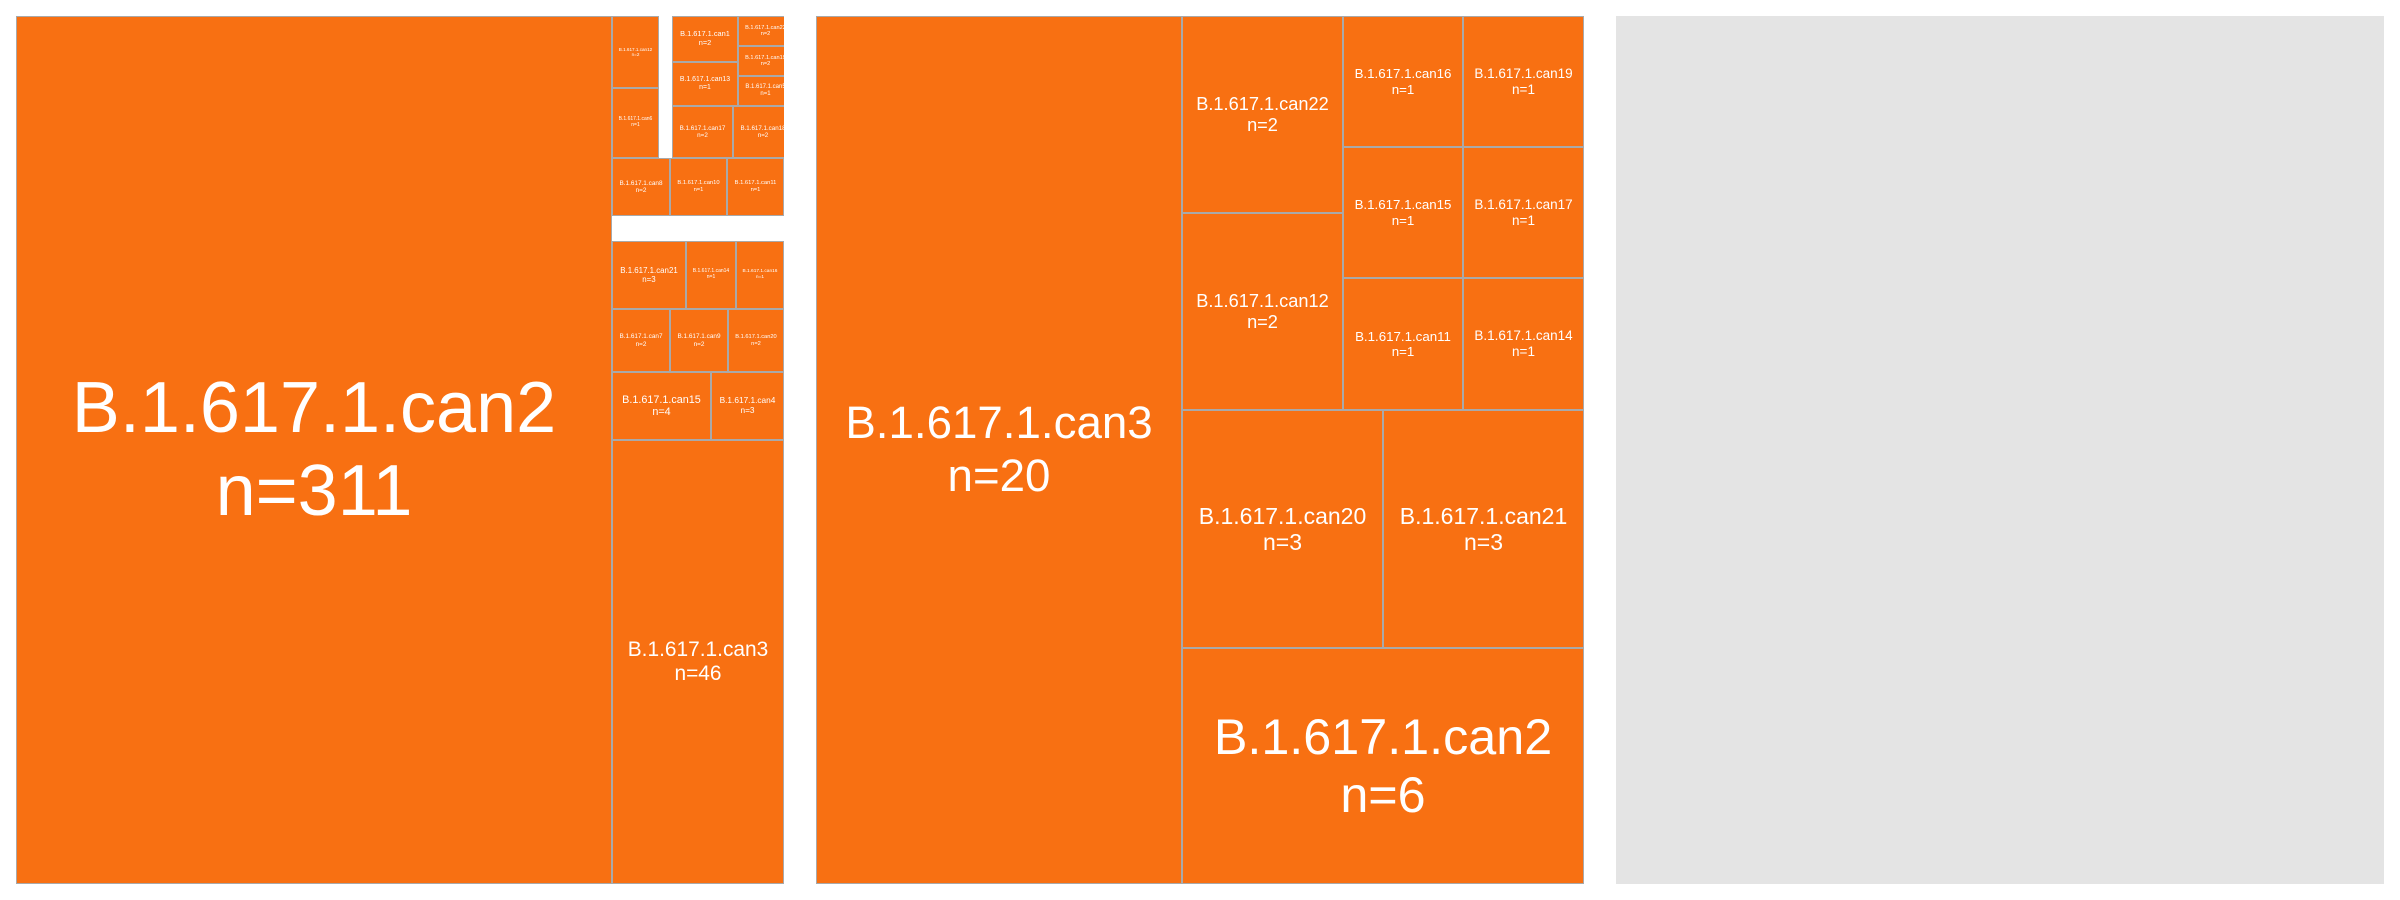  What do you see at coordinates (698, 673) in the screenshot?
I see `tile-count: n=46` at bounding box center [698, 673].